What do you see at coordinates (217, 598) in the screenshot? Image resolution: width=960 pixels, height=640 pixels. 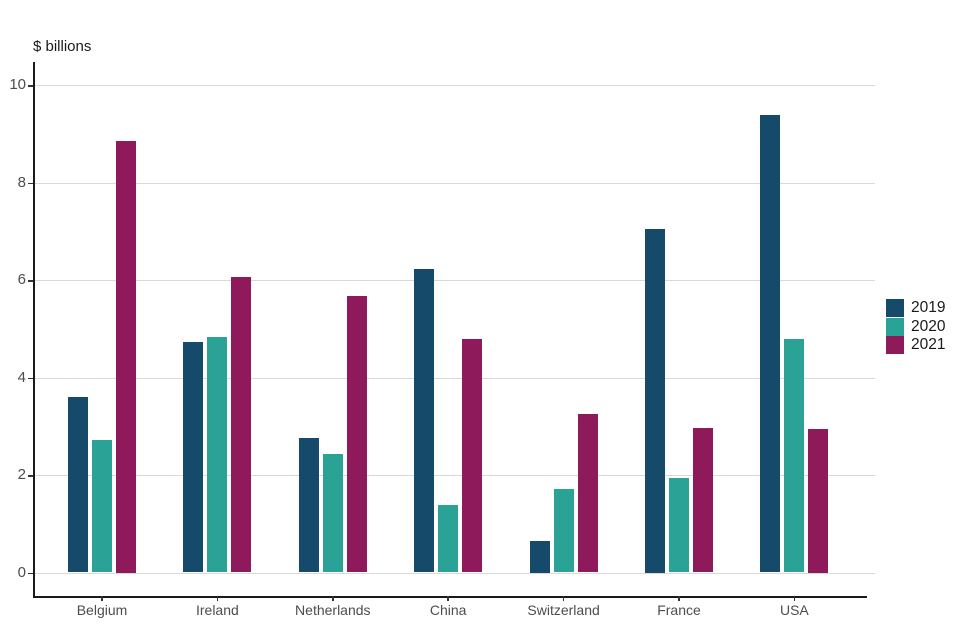 I see `x-tick-ireland` at bounding box center [217, 598].